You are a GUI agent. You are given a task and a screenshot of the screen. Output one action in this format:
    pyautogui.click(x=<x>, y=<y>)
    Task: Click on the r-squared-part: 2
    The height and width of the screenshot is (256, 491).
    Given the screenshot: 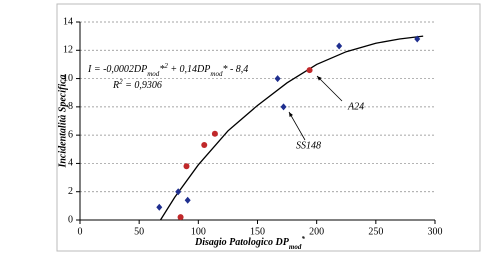 What is the action you would take?
    pyautogui.click(x=121, y=82)
    